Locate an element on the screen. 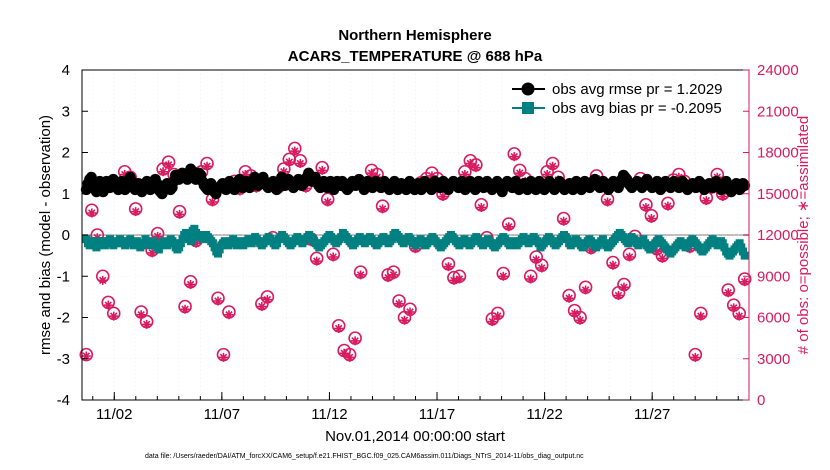  y-tick-label: 0 is located at coordinates (66, 235).